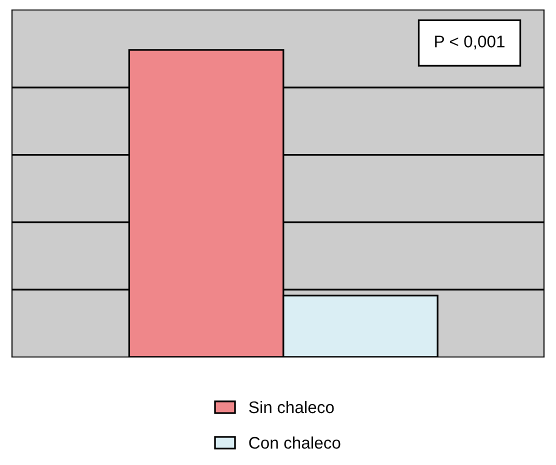 The height and width of the screenshot is (465, 556). What do you see at coordinates (294, 442) in the screenshot?
I see `legend-label: Con chaleco` at bounding box center [294, 442].